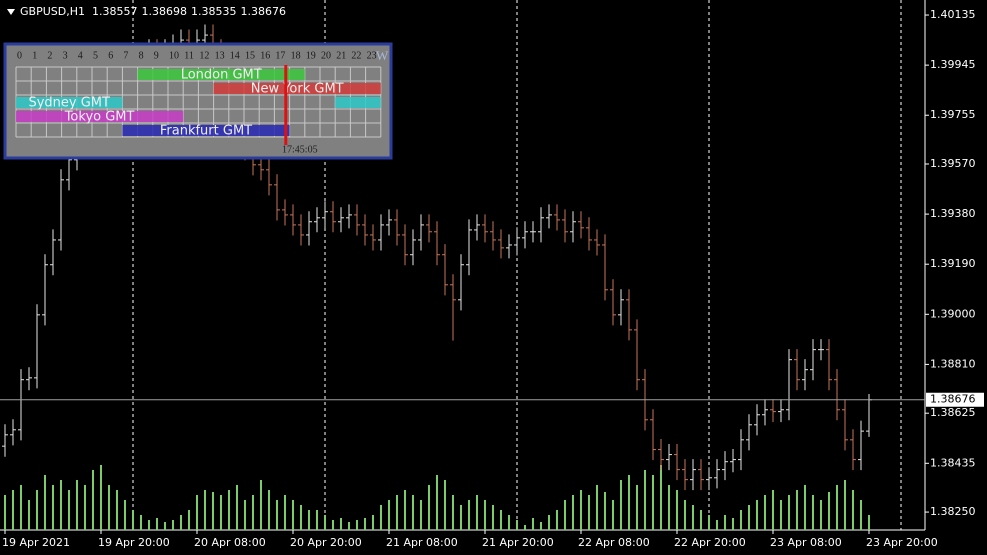 The width and height of the screenshot is (987, 555). I want to click on session-label: Sydney GMT, so click(69, 103).